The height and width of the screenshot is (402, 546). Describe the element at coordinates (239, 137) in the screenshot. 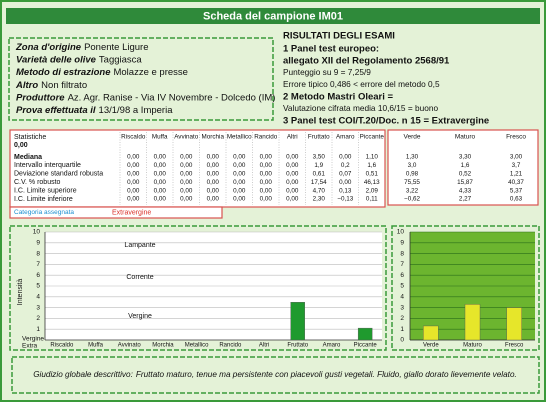

I see `column-header: Metallico` at that location.